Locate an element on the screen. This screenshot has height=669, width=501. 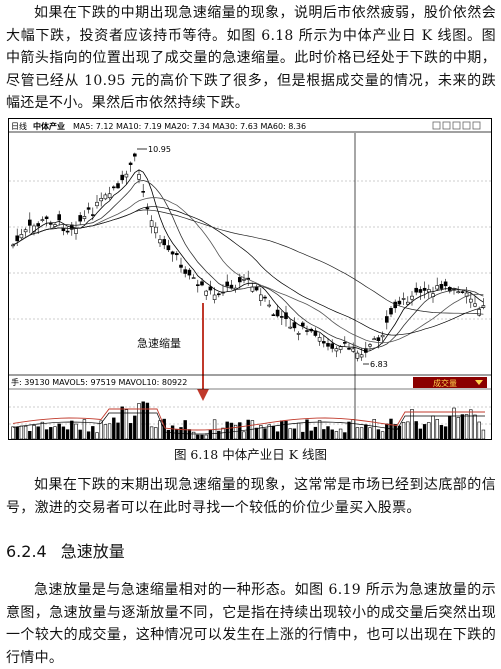
section-title: 急速放量 is located at coordinates (92, 551).